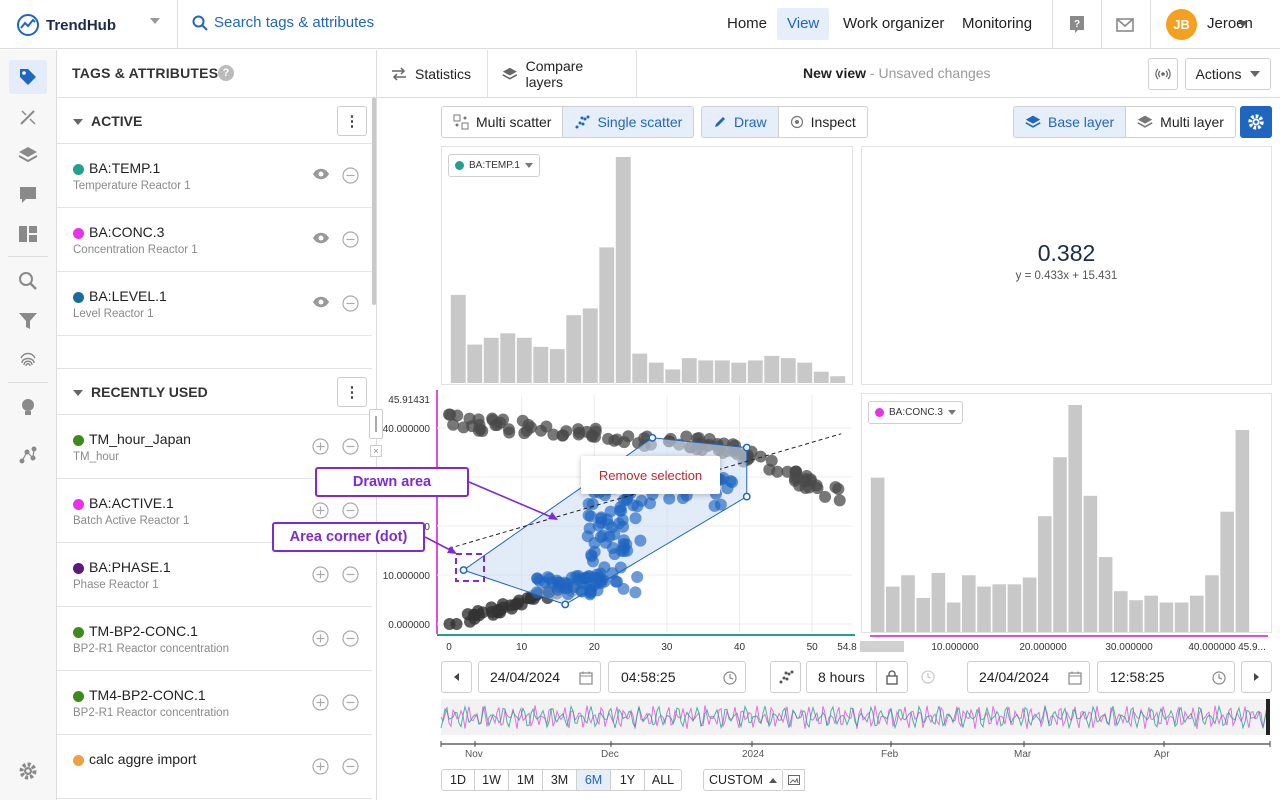 The image size is (1280, 800). What do you see at coordinates (743, 780) in the screenshot?
I see `custom-range-button: CUSTOM` at bounding box center [743, 780].